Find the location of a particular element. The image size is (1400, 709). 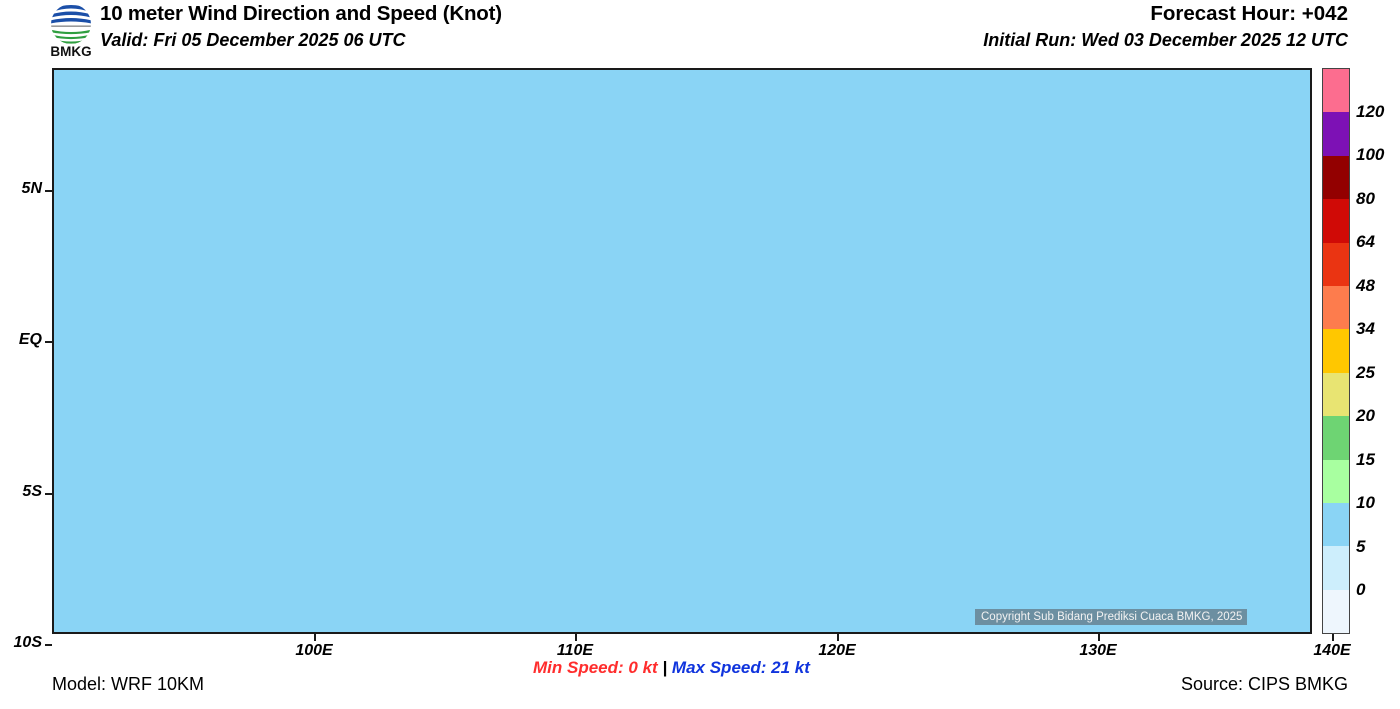

bmkg-logo-text: BMKG is located at coordinates (70, 51).